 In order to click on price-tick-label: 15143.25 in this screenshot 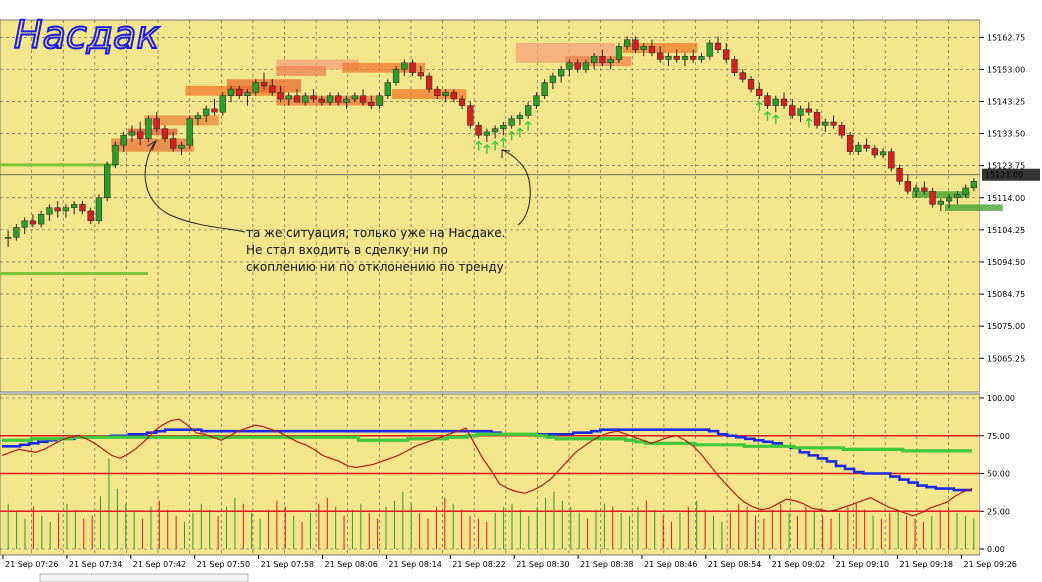, I will do `click(1006, 101)`.